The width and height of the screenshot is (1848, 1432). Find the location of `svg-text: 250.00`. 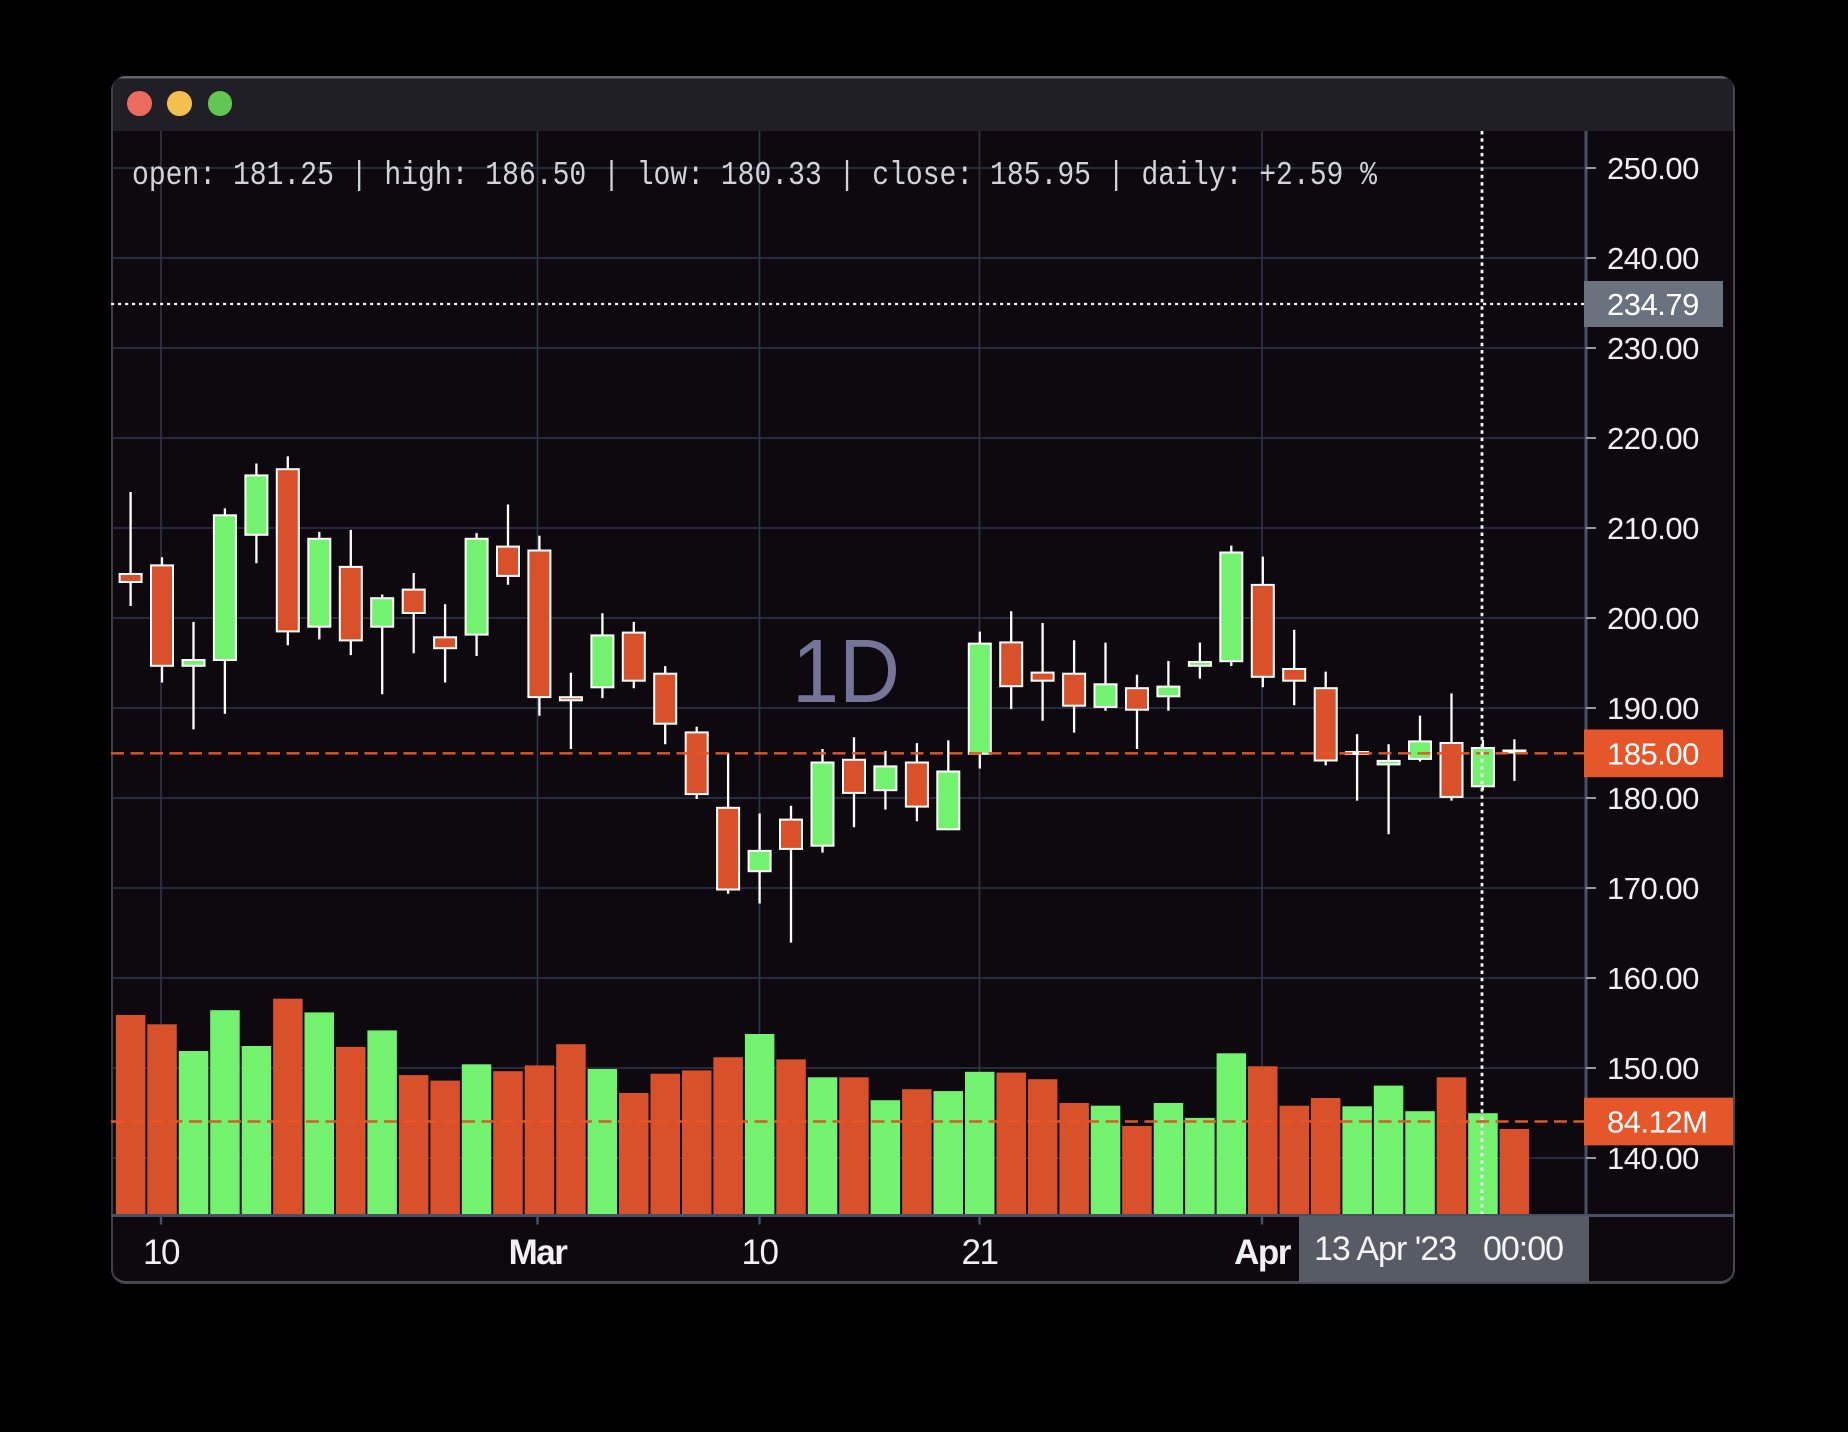

svg-text: 250.00 is located at coordinates (1653, 168).